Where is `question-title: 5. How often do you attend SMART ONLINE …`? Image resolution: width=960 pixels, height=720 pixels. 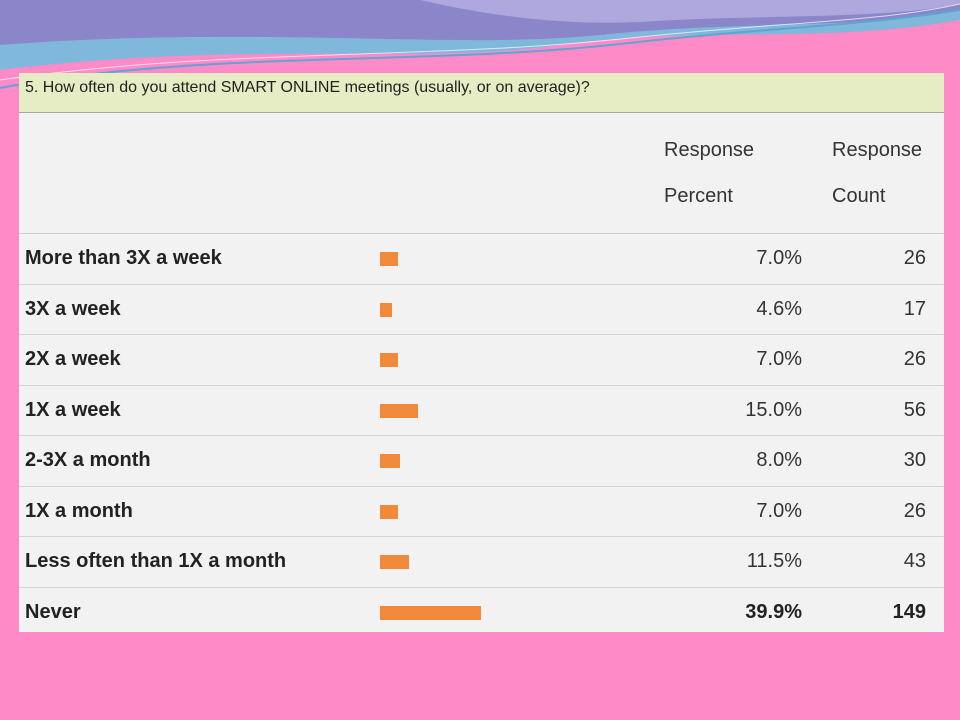
question-title: 5. How often do you attend SMART ONLINE … is located at coordinates (481, 93).